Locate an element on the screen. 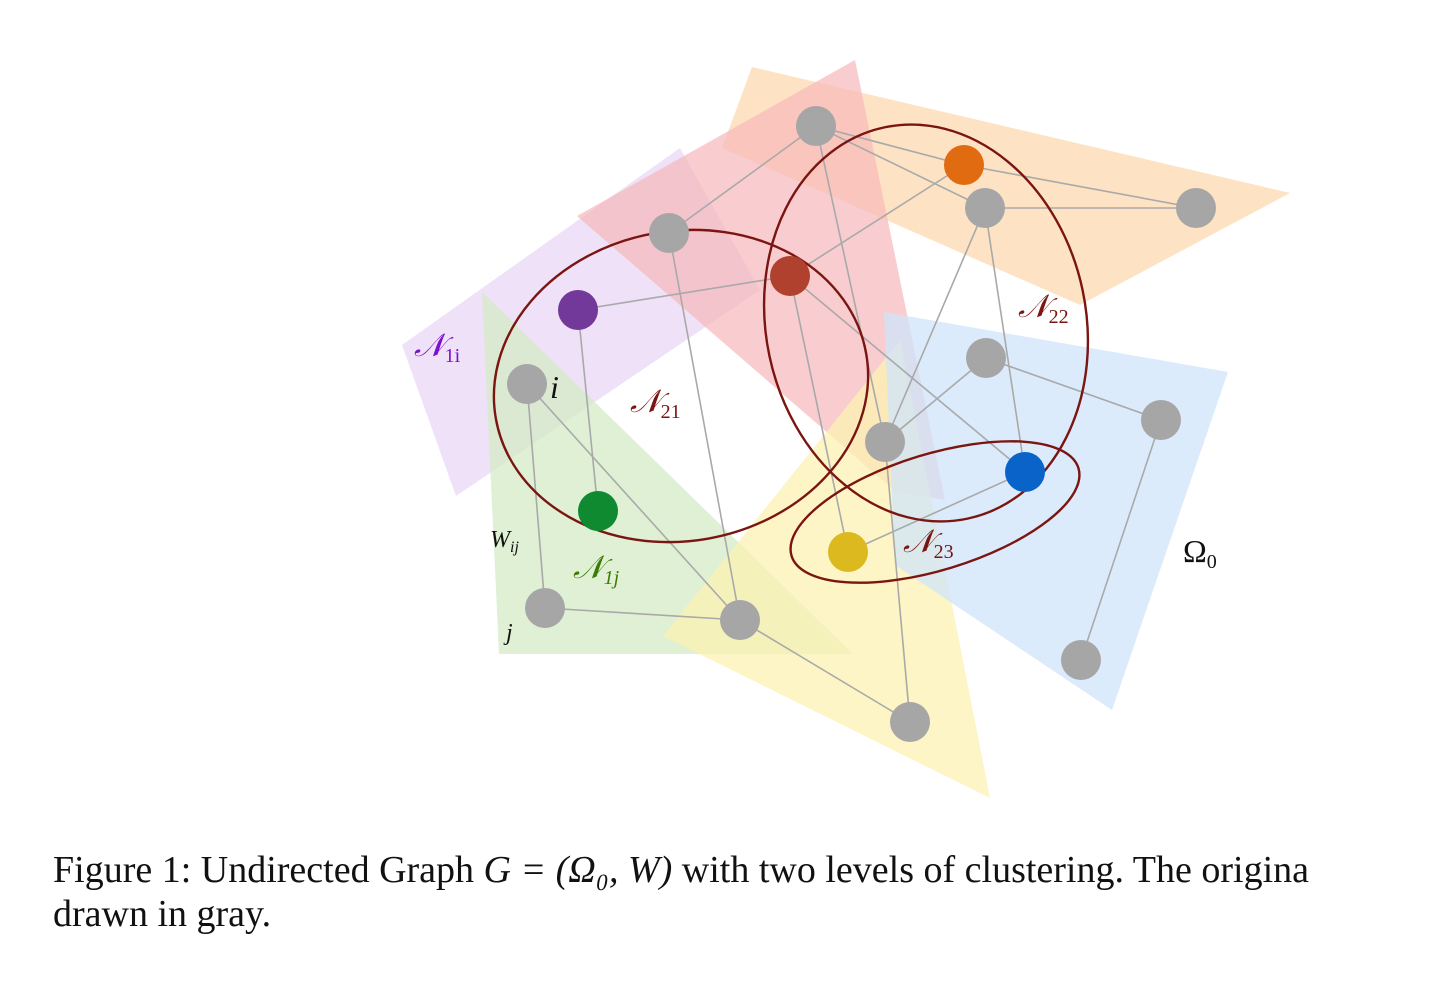  label-node-j: j is located at coordinates (508, 633).